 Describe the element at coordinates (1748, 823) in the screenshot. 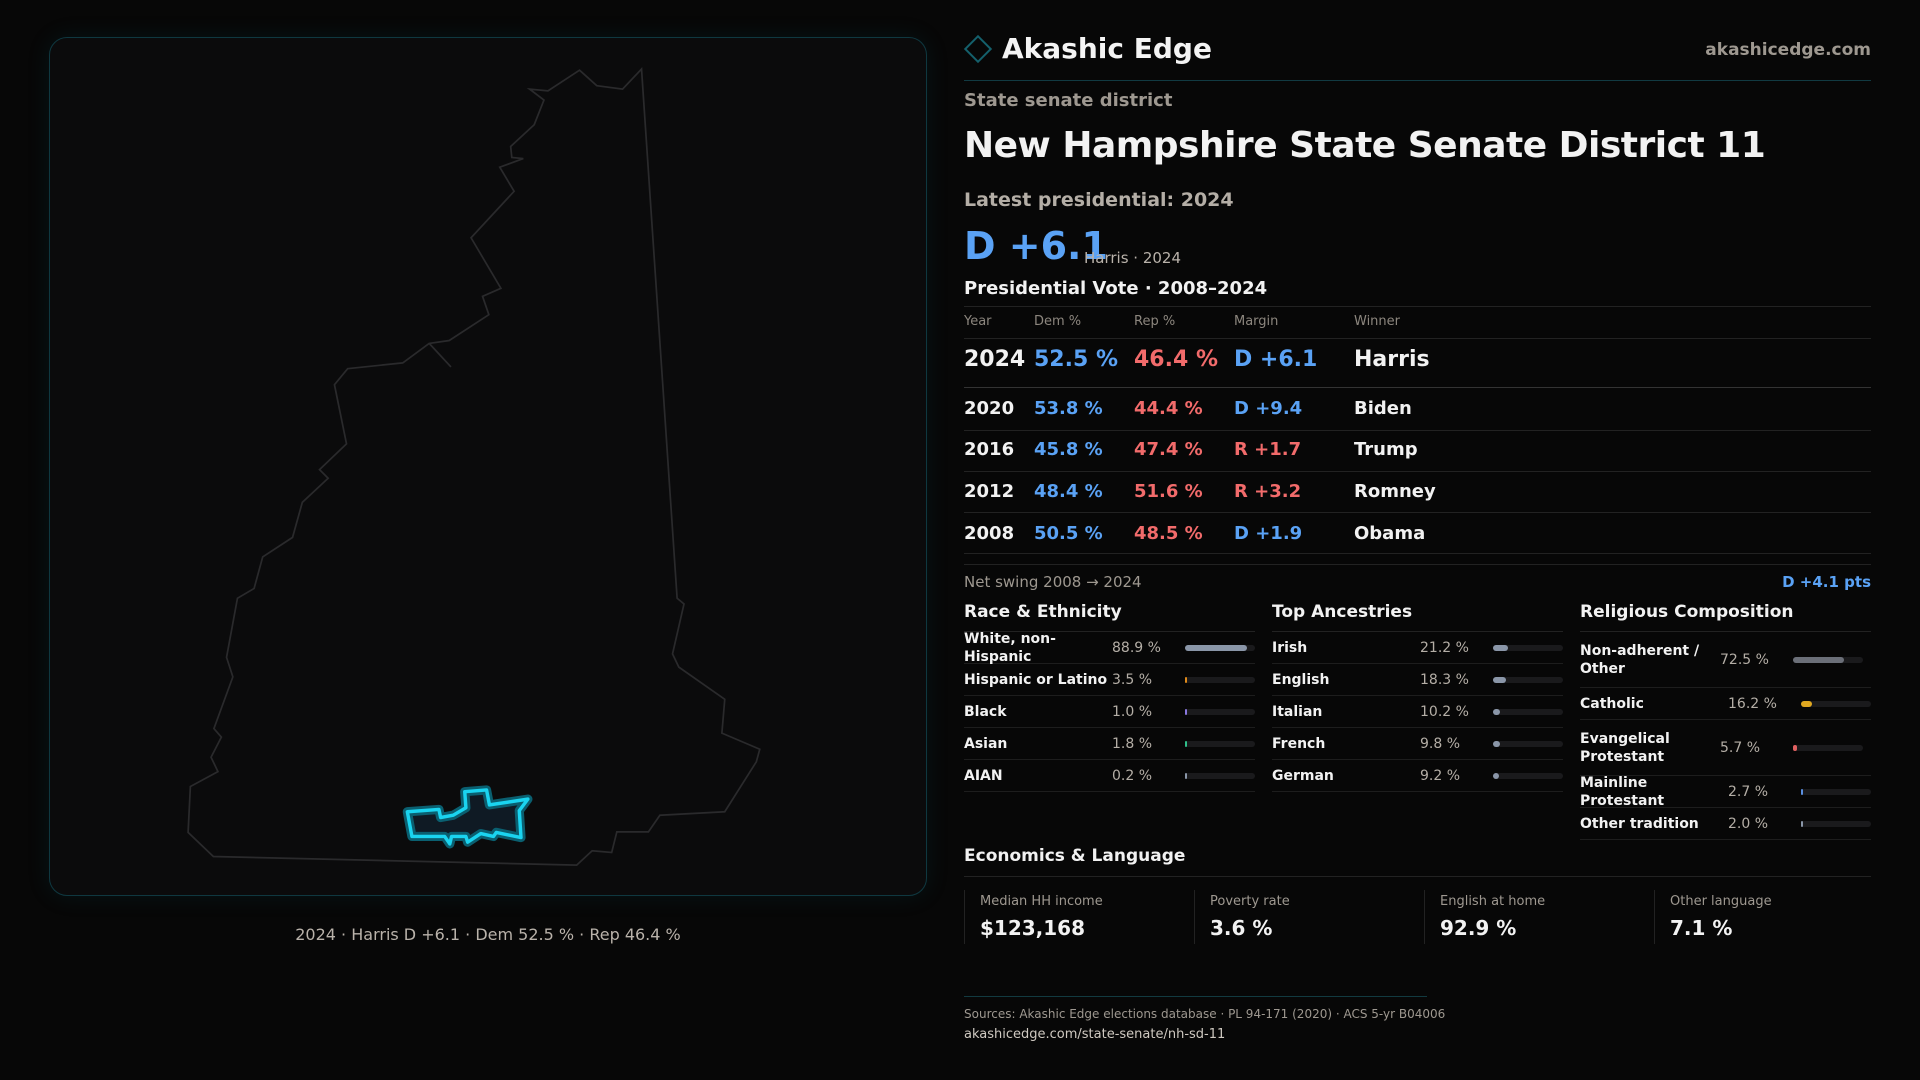

I see `row-value: 2.0 %` at that location.